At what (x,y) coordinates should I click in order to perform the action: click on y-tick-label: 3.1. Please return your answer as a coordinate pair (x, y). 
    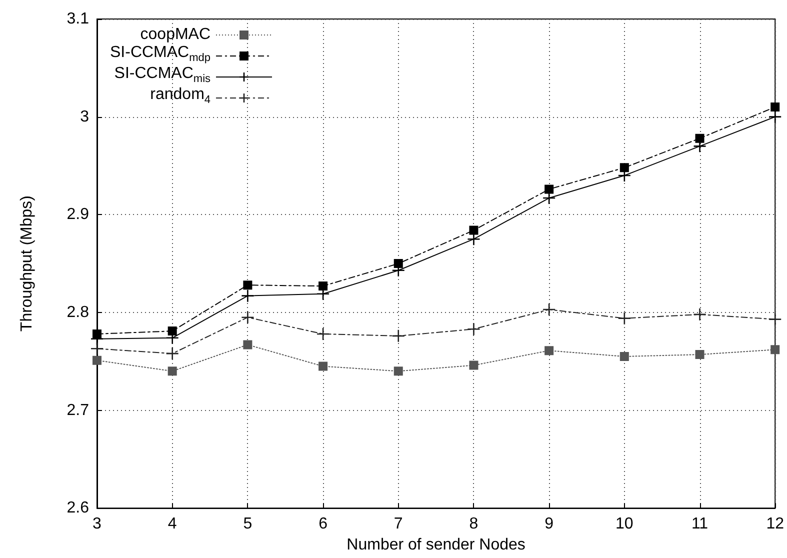
    Looking at the image, I should click on (78, 19).